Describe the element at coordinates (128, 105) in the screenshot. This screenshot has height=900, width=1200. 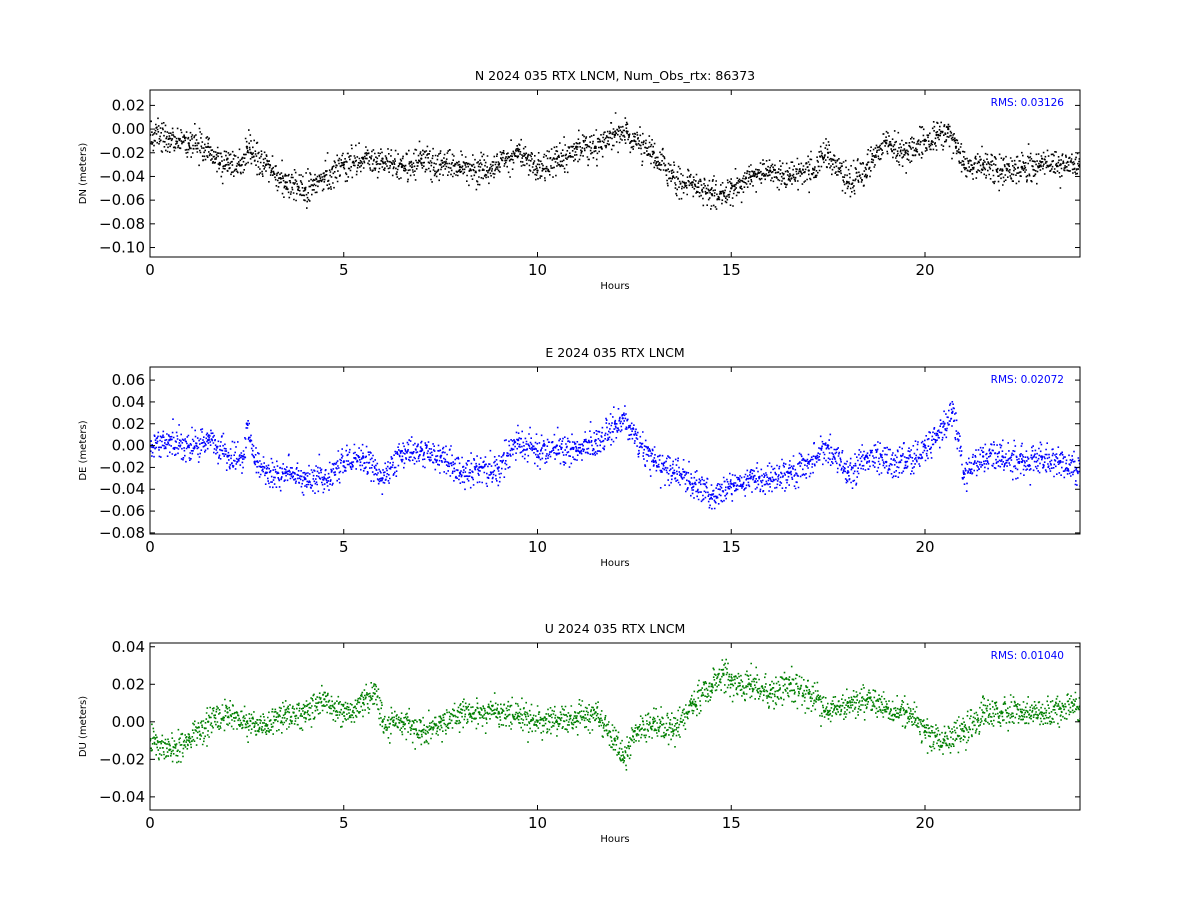
I see `y-tick-label: 0.02` at that location.